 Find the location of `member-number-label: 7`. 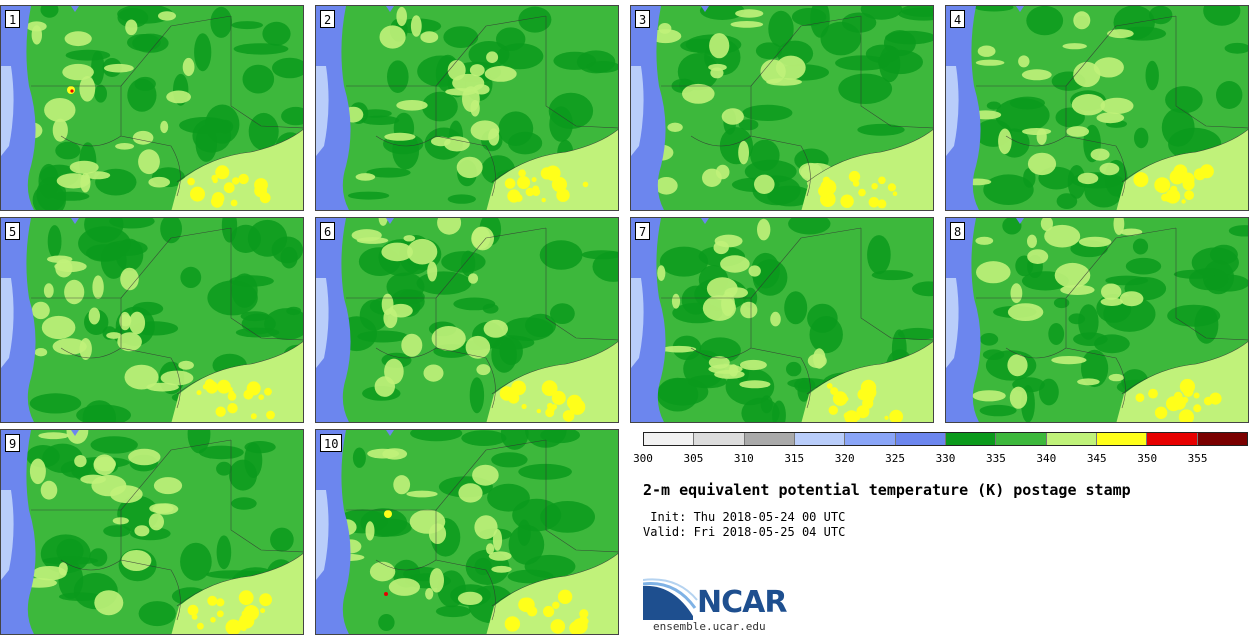

member-number-label: 7 is located at coordinates (643, 231).